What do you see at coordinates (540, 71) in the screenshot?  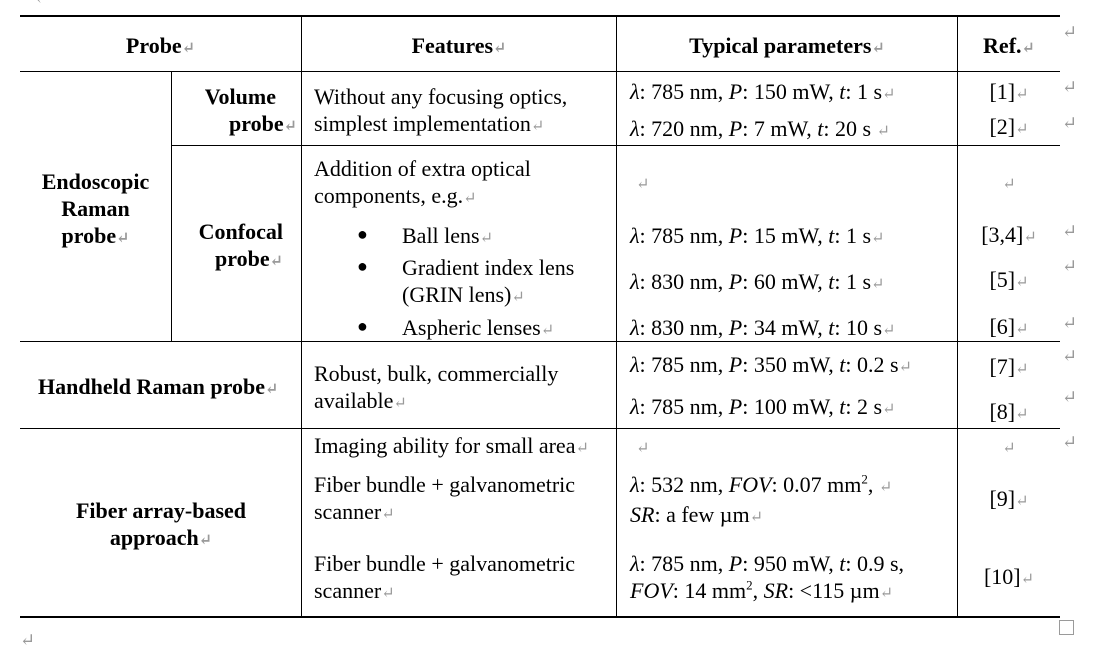 I see `header-rule` at bounding box center [540, 71].